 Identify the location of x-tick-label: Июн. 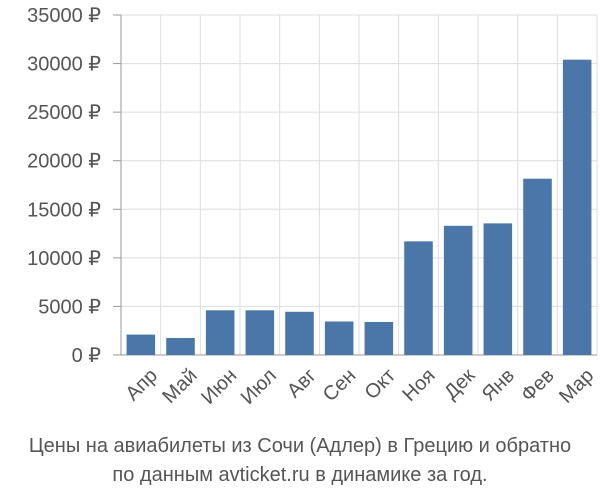
(219, 387).